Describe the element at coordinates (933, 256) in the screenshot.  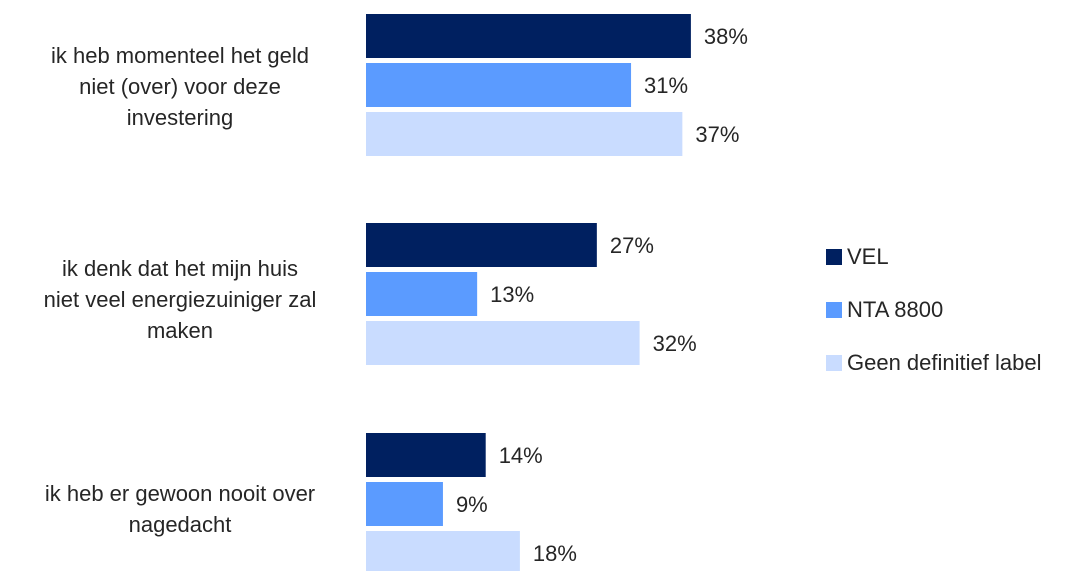
I see `legend-item-vel: VEL` at that location.